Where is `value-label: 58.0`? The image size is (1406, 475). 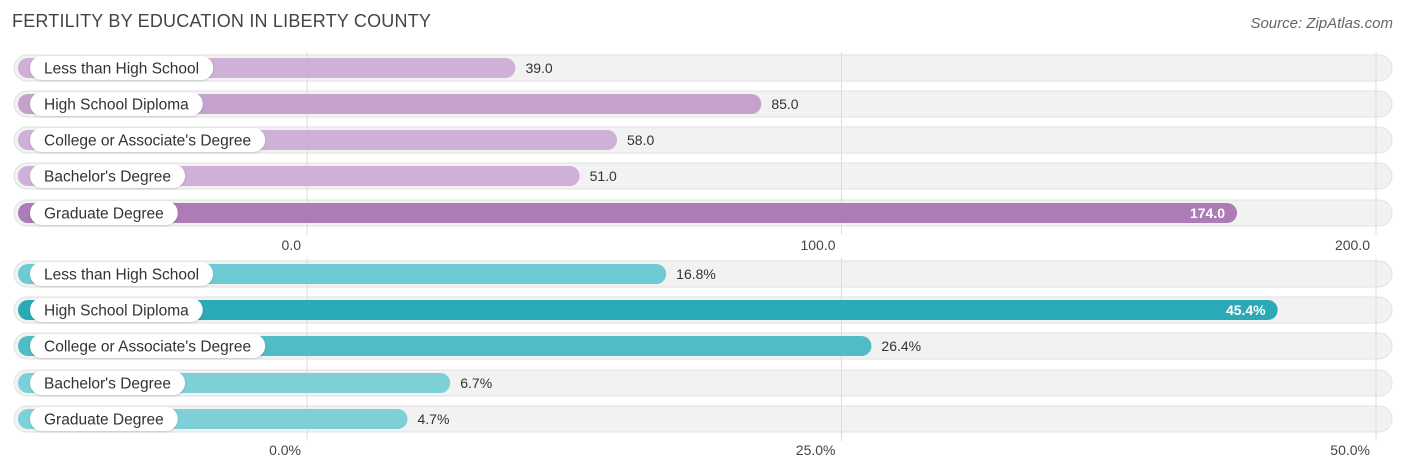 value-label: 58.0 is located at coordinates (640, 140).